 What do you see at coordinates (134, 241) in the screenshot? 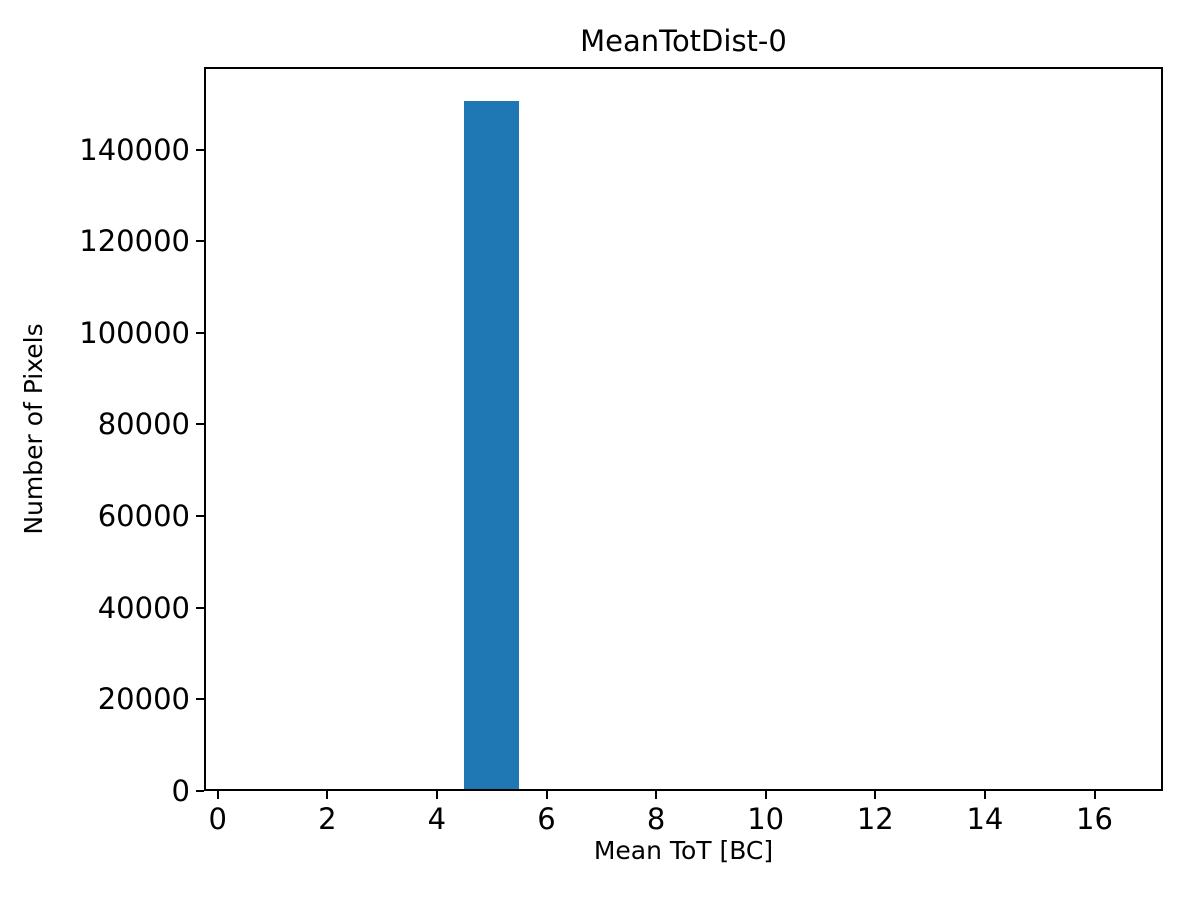
I see `y-tick-label: 120000` at bounding box center [134, 241].